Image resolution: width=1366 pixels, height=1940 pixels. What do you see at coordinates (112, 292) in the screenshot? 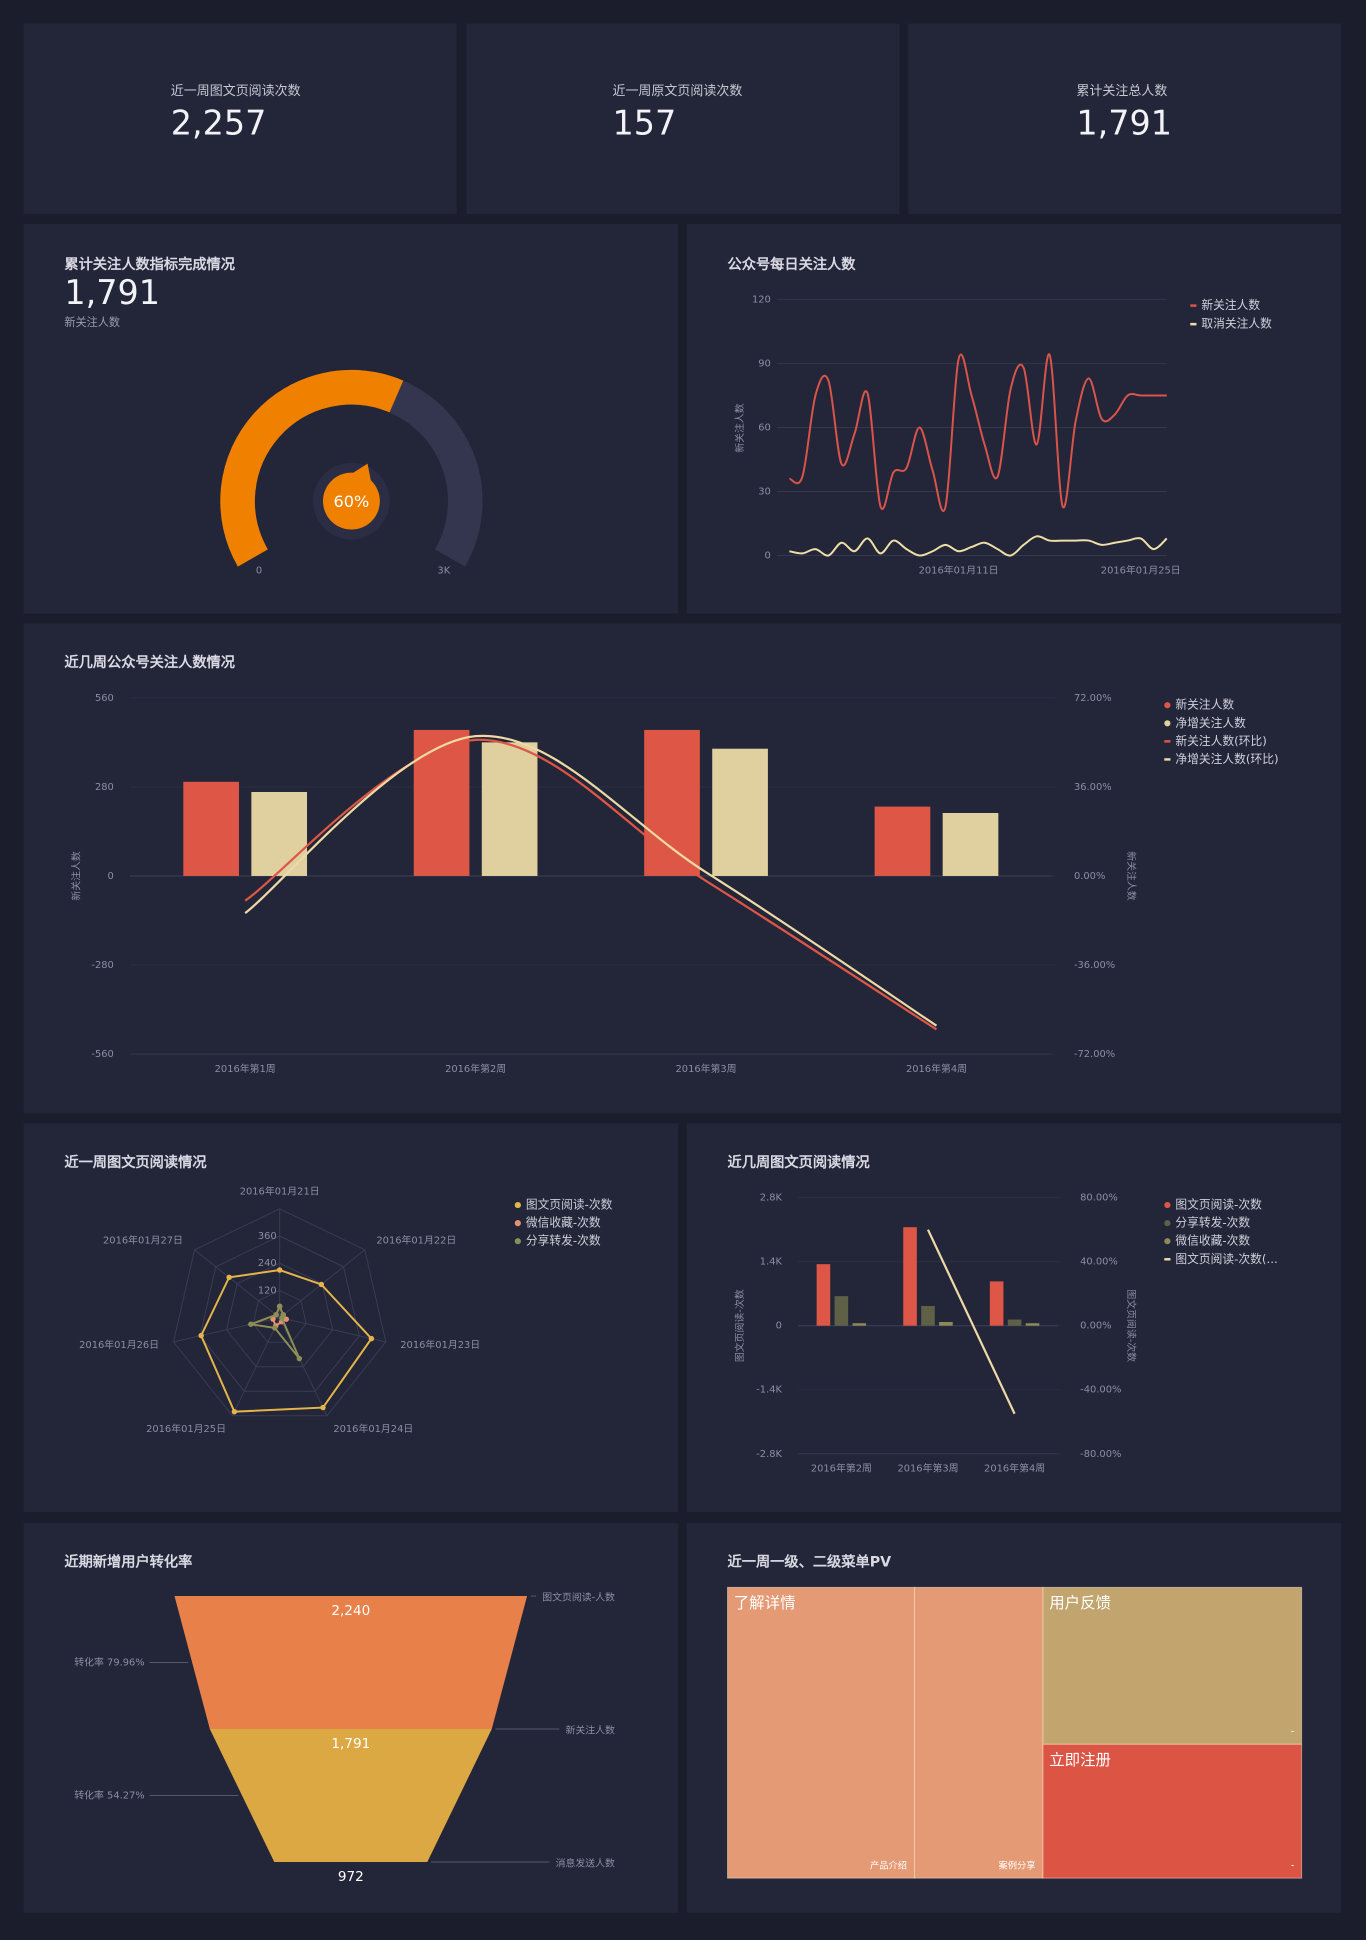
I see `gauge-value: 1,791` at bounding box center [112, 292].